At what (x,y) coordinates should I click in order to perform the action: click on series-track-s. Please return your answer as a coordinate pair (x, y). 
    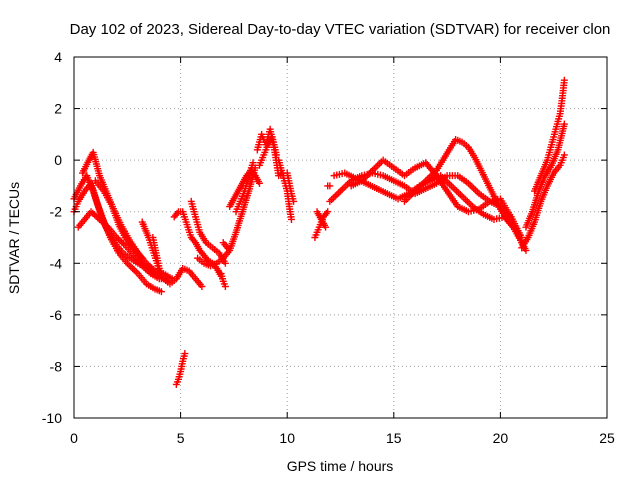
    Looking at the image, I should click on (285, 189).